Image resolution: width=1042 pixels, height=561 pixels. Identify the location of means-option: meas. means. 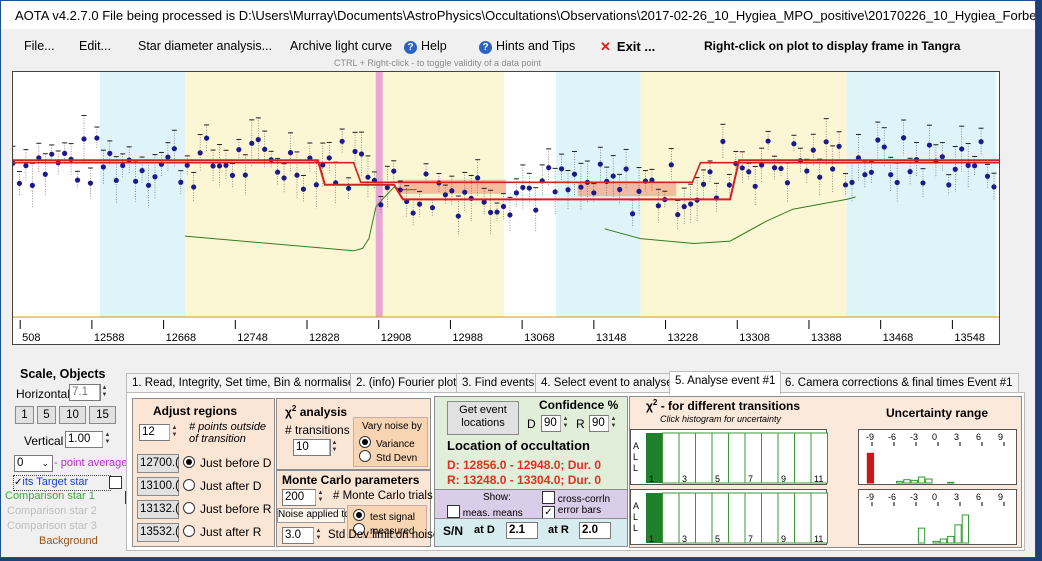
(485, 512).